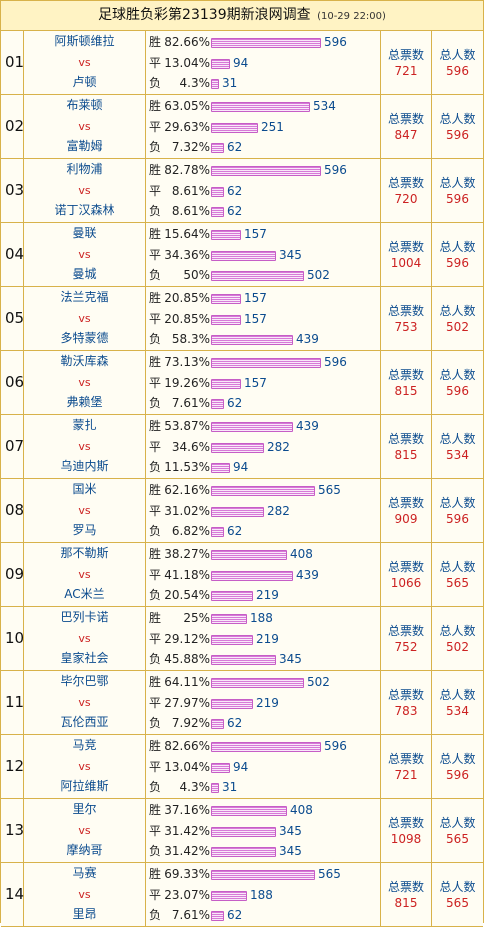 This screenshot has height=927, width=484. I want to click on match-index: 02, so click(15, 126).